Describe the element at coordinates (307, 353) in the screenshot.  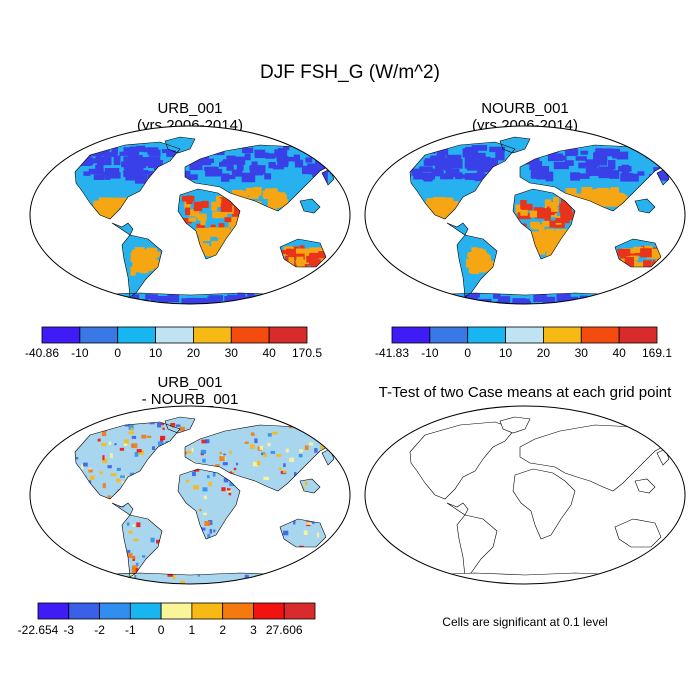
I see `colorbar-1-tick-label: 170.5` at that location.